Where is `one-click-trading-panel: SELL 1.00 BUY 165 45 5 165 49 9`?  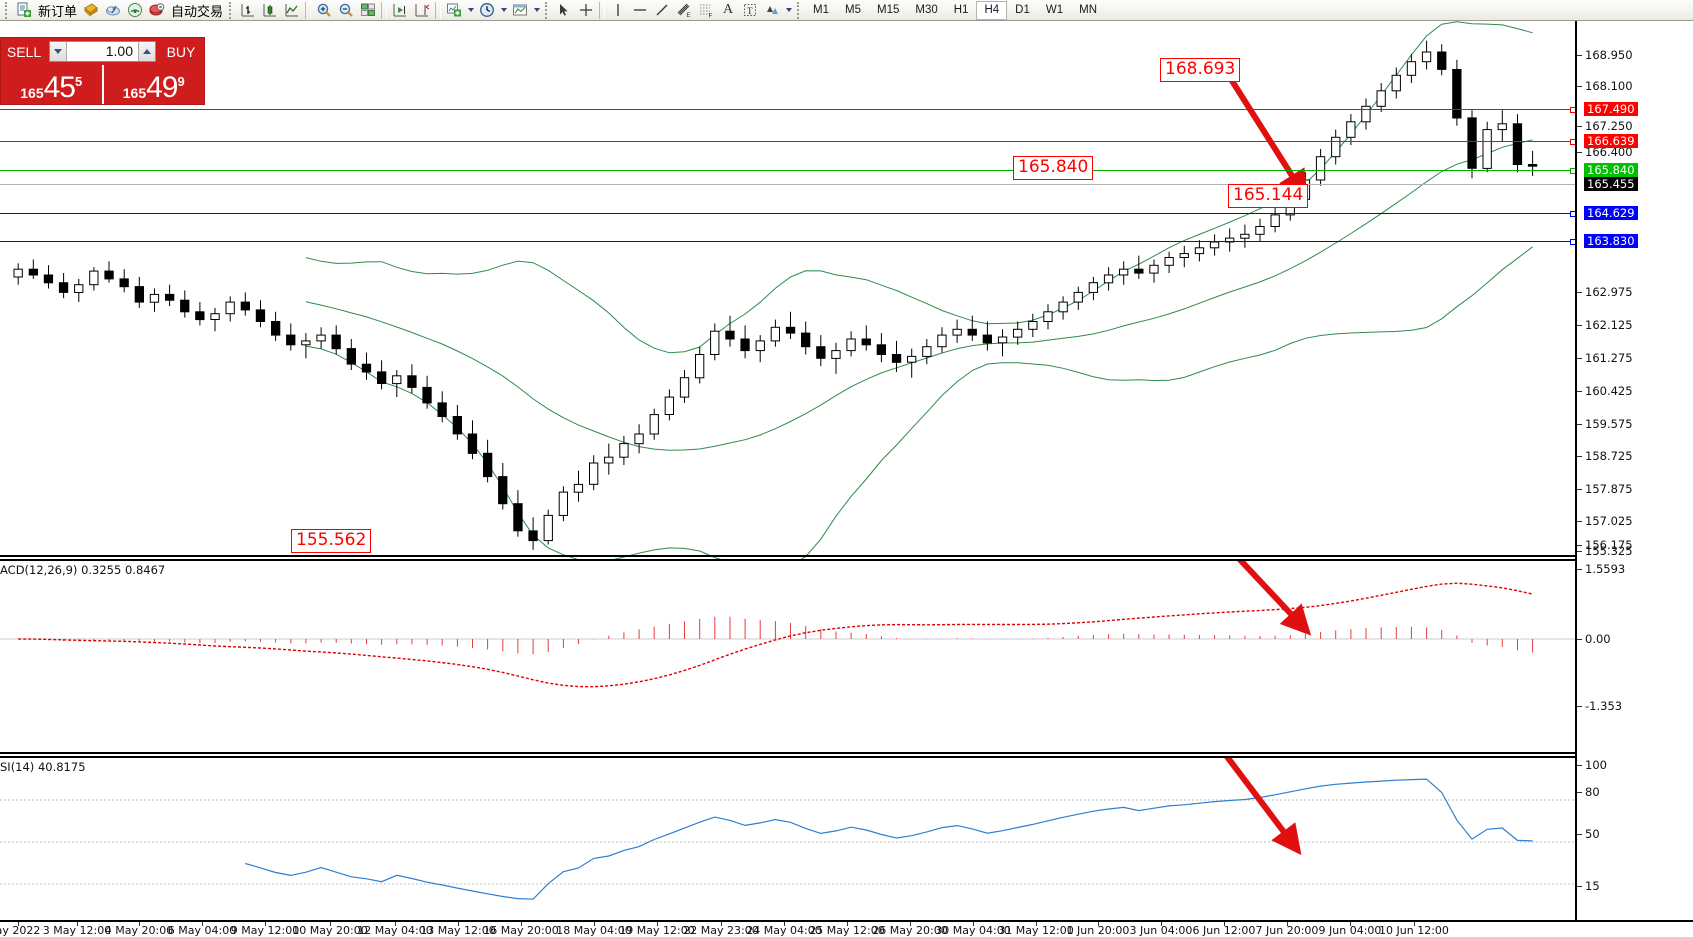
one-click-trading-panel: SELL 1.00 BUY 165 45 5 165 49 9 is located at coordinates (102, 71).